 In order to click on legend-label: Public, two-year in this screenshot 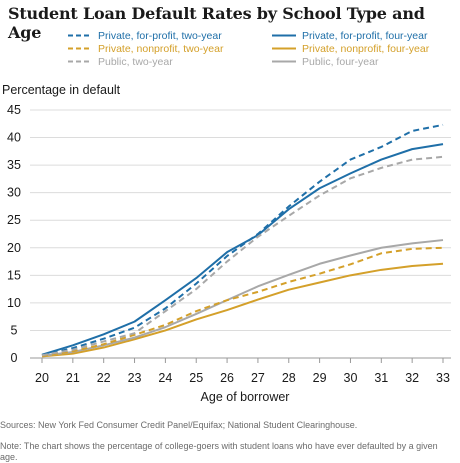, I will do `click(135, 62)`.